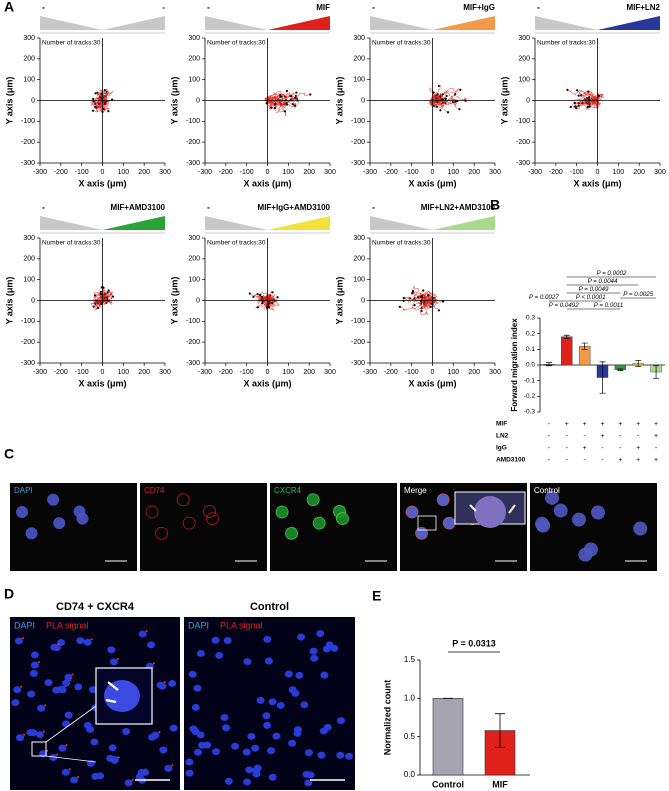 The width and height of the screenshot is (669, 791). What do you see at coordinates (376, 596) in the screenshot?
I see `panel-letter: E` at bounding box center [376, 596].